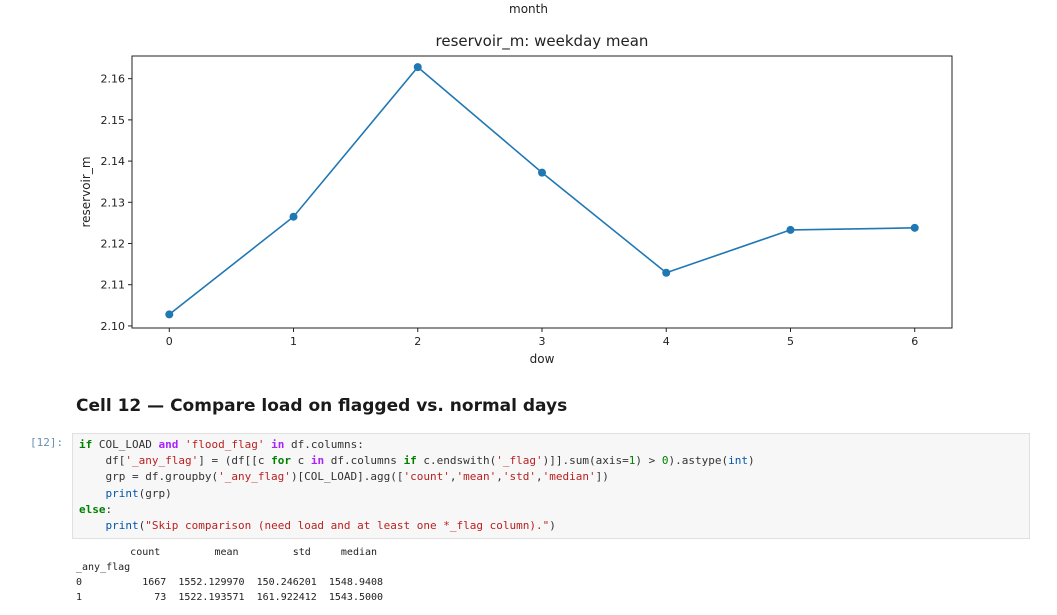  I want to click on x-tick-label: 1, so click(293, 341).